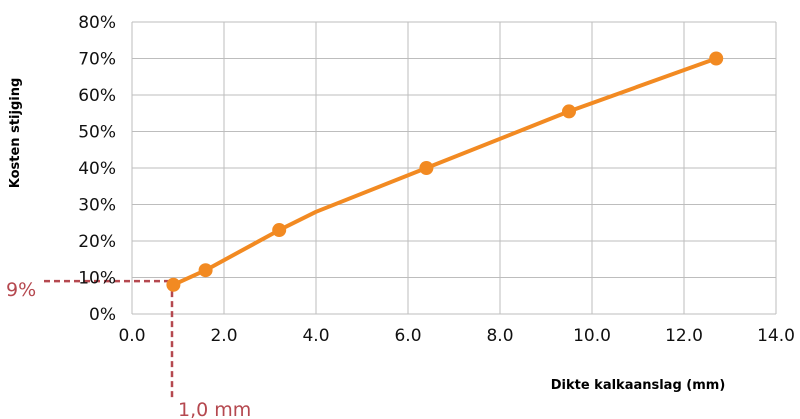  What do you see at coordinates (21, 290) in the screenshot?
I see `annotation-y-label: 9%` at bounding box center [21, 290].